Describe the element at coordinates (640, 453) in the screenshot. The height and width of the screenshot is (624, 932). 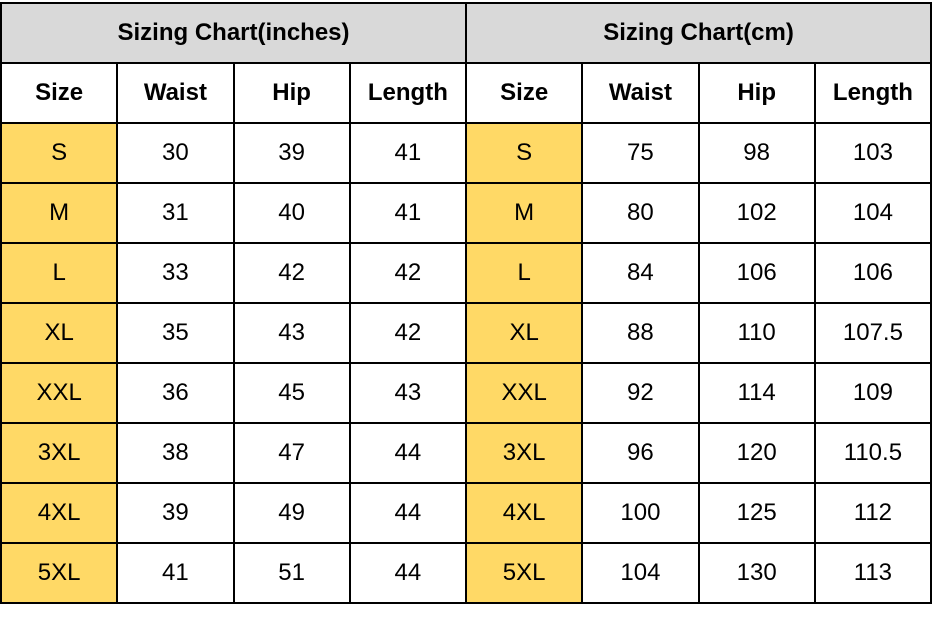
I see `measurement-cell: 96` at that location.